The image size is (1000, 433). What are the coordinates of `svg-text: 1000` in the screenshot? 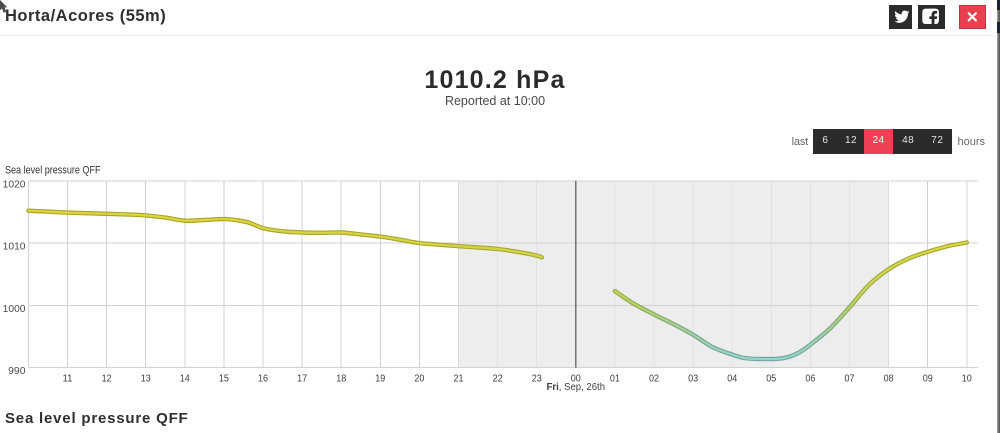 It's located at (14, 309).